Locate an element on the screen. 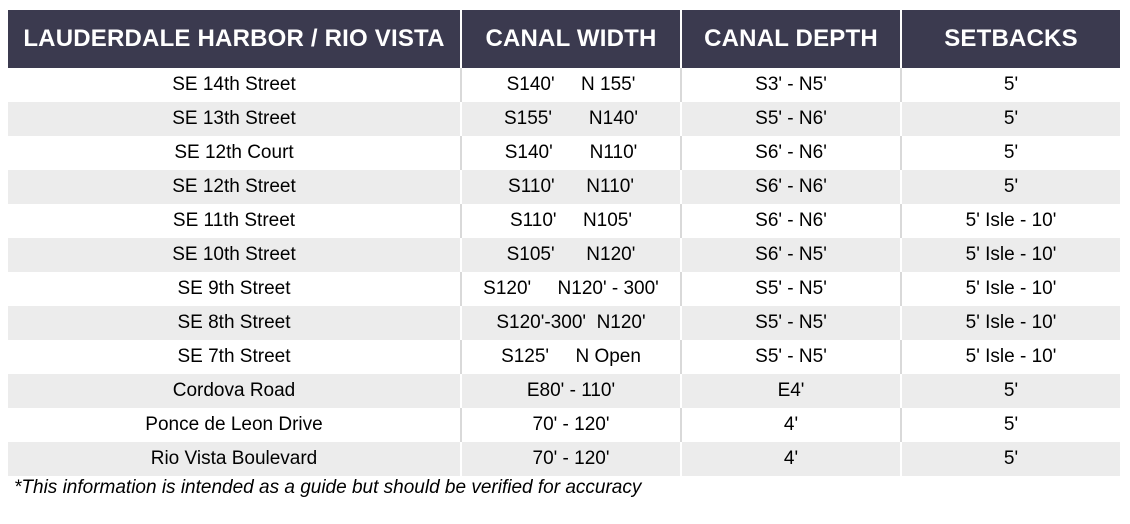  canal-width-cell: S155' N140' is located at coordinates (572, 119).